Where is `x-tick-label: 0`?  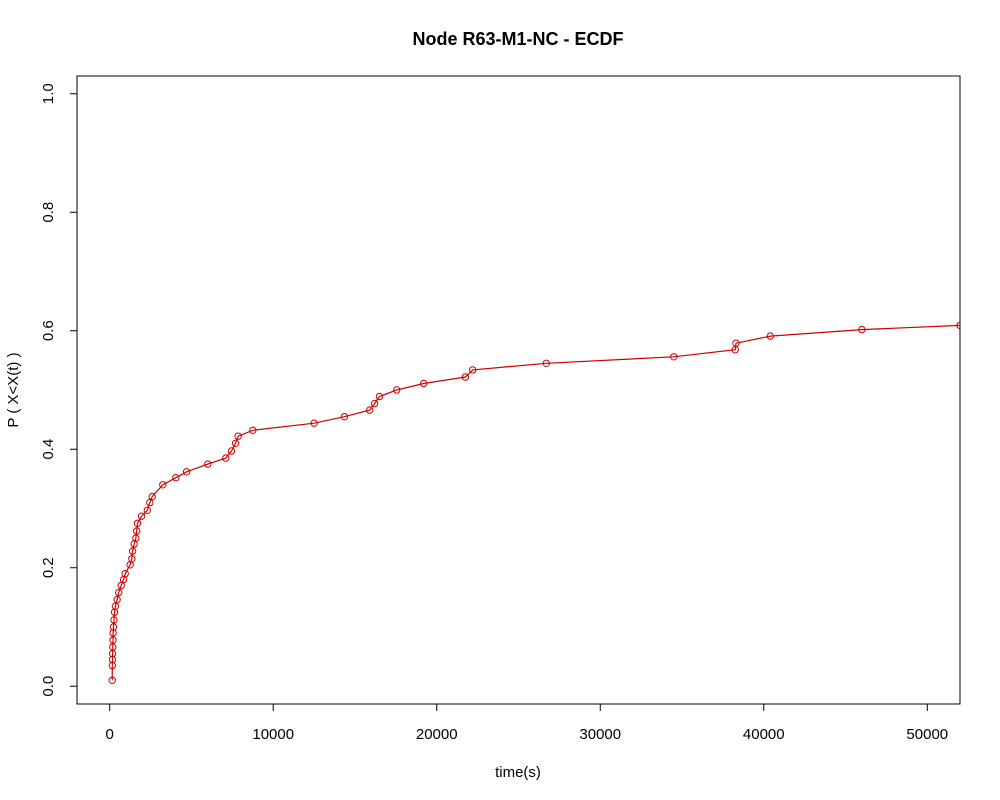
x-tick-label: 0 is located at coordinates (110, 734).